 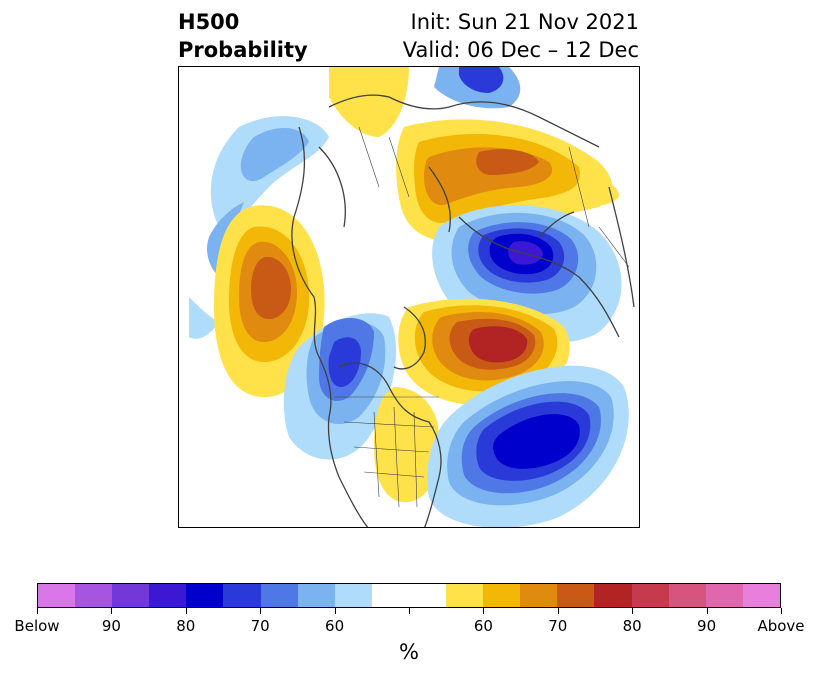 What do you see at coordinates (243, 36) in the screenshot?
I see `map-title: H500 Probability` at bounding box center [243, 36].